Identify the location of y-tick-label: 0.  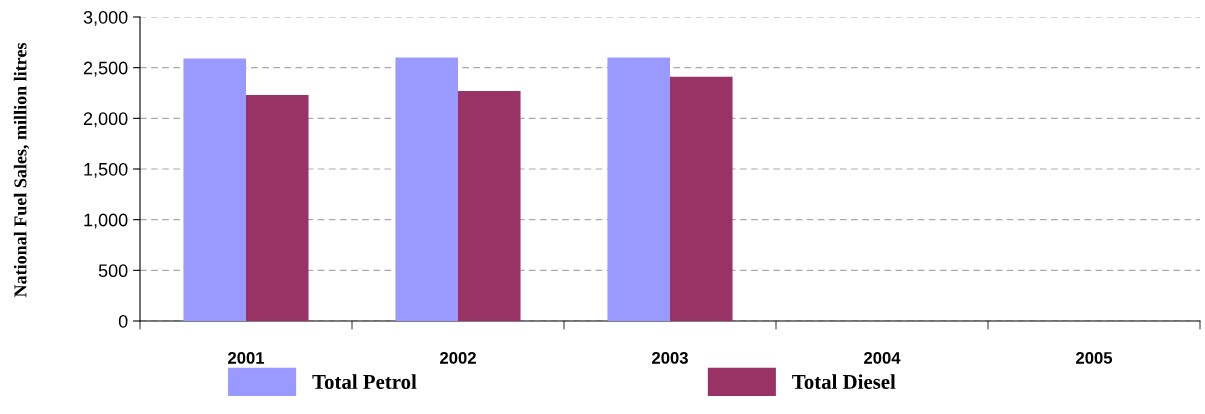
(123, 321).